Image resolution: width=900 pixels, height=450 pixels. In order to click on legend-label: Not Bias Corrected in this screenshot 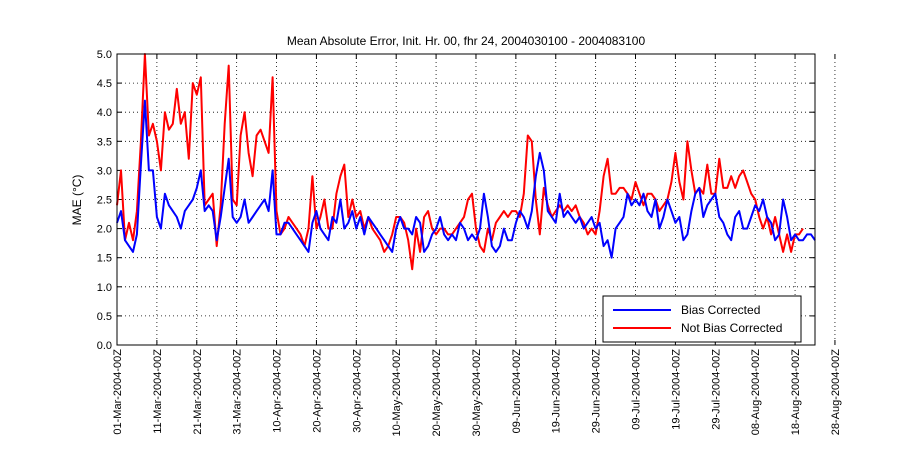, I will do `click(731, 328)`.